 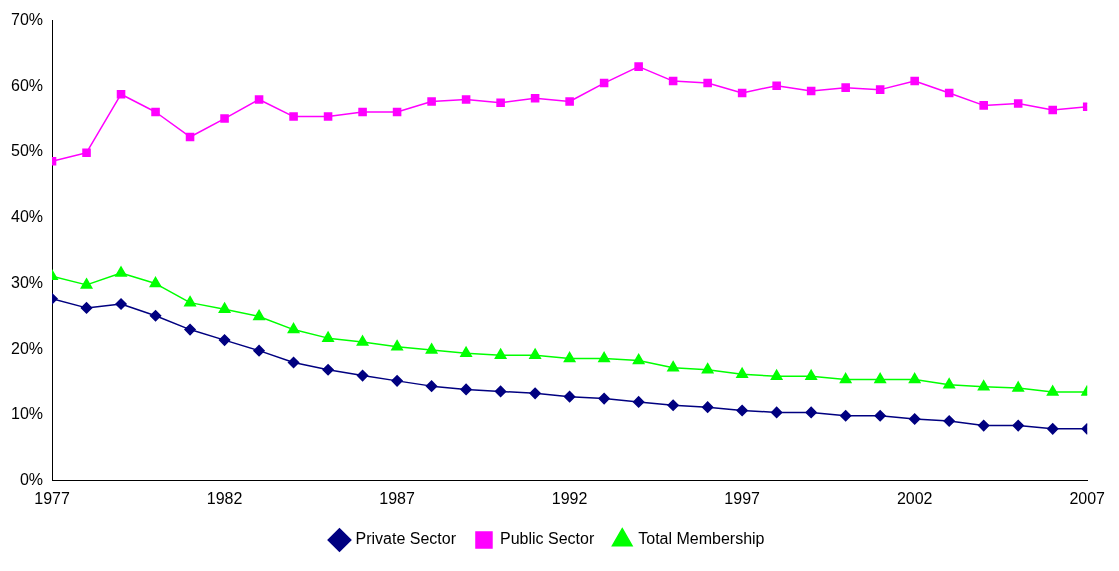 I want to click on y-tick-label: 70%, so click(x=27, y=20).